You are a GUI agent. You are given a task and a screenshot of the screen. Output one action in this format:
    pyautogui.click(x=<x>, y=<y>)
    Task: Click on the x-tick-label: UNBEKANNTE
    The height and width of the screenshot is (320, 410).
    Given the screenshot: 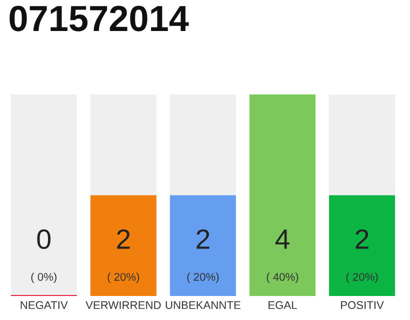 What is the action you would take?
    pyautogui.click(x=203, y=305)
    